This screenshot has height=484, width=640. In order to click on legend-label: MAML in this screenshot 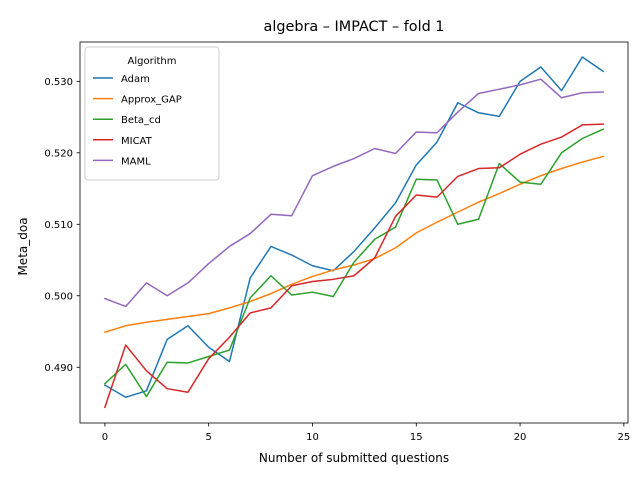, I will do `click(136, 161)`.